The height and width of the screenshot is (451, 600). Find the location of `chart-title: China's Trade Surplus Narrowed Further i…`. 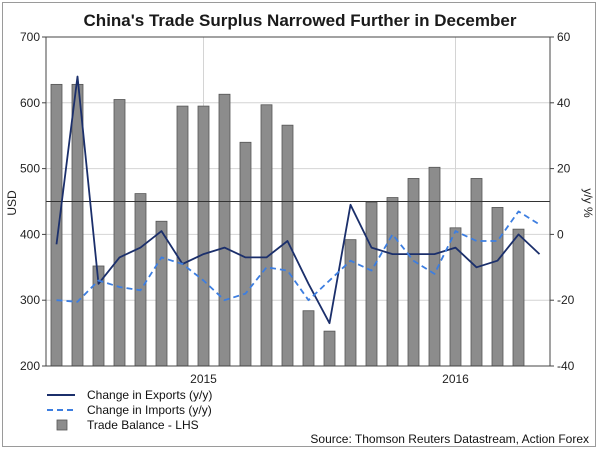

chart-title: China's Trade Surplus Narrowed Further i… is located at coordinates (300, 20).